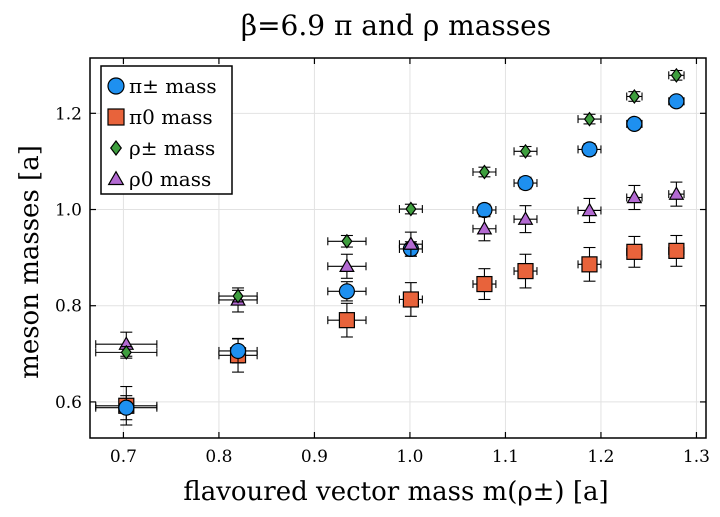  Describe the element at coordinates (505, 457) in the screenshot. I see `x-tick-label: 1.1` at that location.